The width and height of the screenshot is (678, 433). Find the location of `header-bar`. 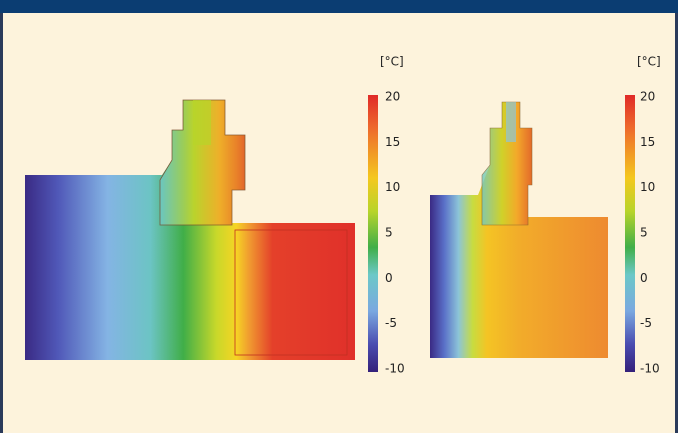

header-bar is located at coordinates (339, 6).